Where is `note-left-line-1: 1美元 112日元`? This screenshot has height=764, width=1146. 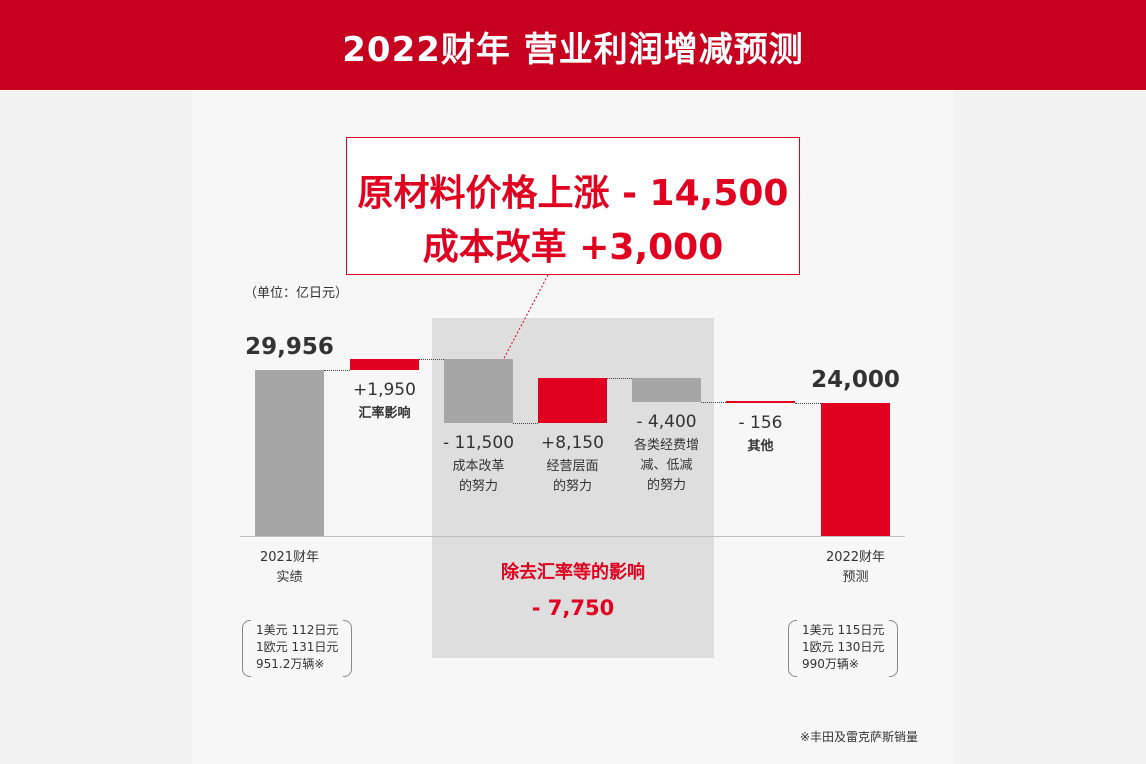
note-left-line-1: 1美元 112日元 is located at coordinates (297, 630).